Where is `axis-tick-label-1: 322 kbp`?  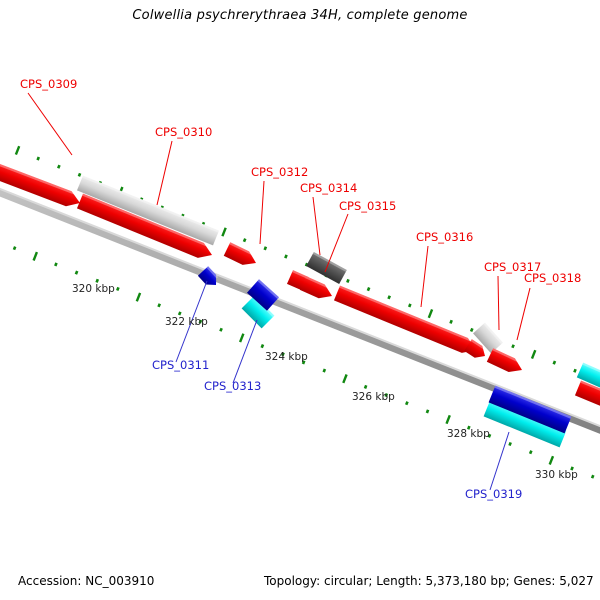 axis-tick-label-1: 322 kbp is located at coordinates (186, 322).